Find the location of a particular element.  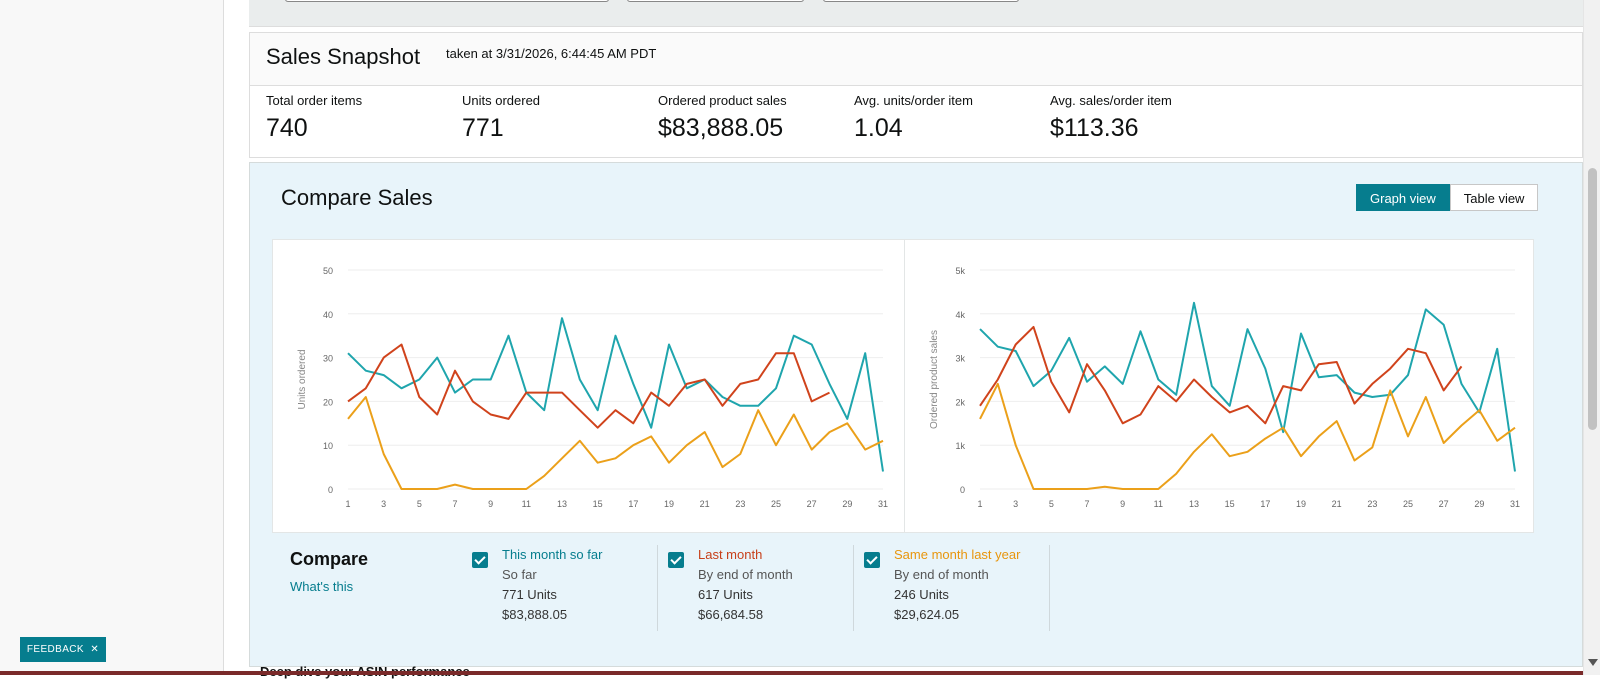

bottom-rule is located at coordinates (791, 673).